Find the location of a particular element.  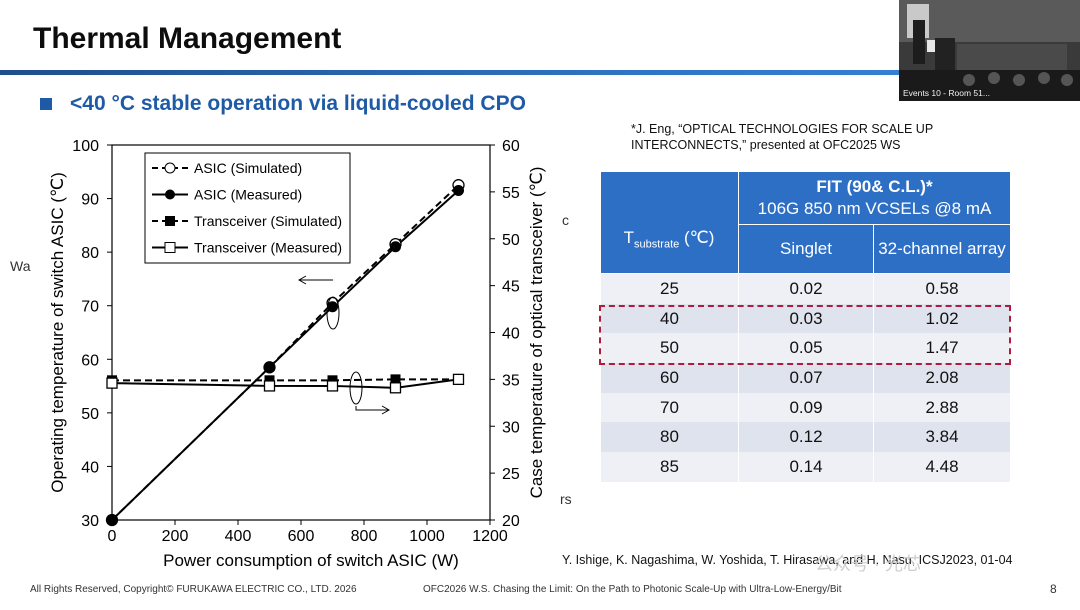

cell-array: 3.84 is located at coordinates (942, 437).